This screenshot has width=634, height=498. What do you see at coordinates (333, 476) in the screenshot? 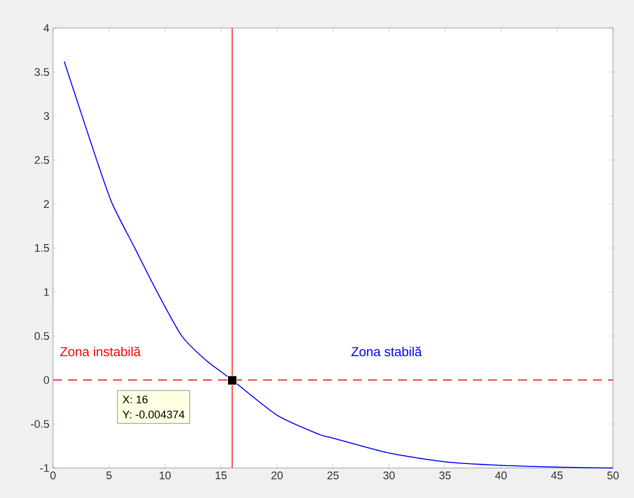
I see `x-tick-label: 25` at bounding box center [333, 476].